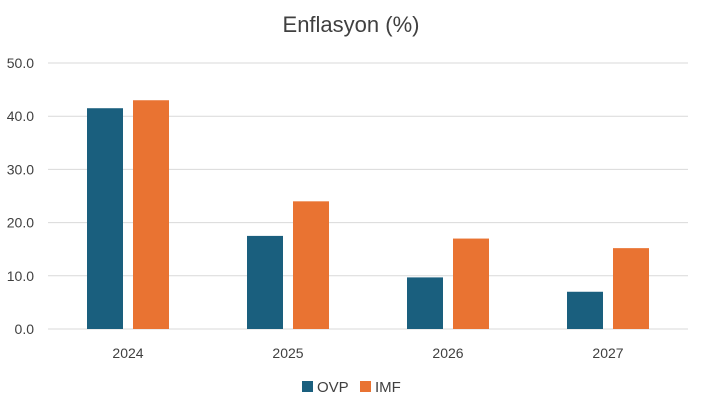  What do you see at coordinates (265, 282) in the screenshot?
I see `bar-ovp-2025` at bounding box center [265, 282].